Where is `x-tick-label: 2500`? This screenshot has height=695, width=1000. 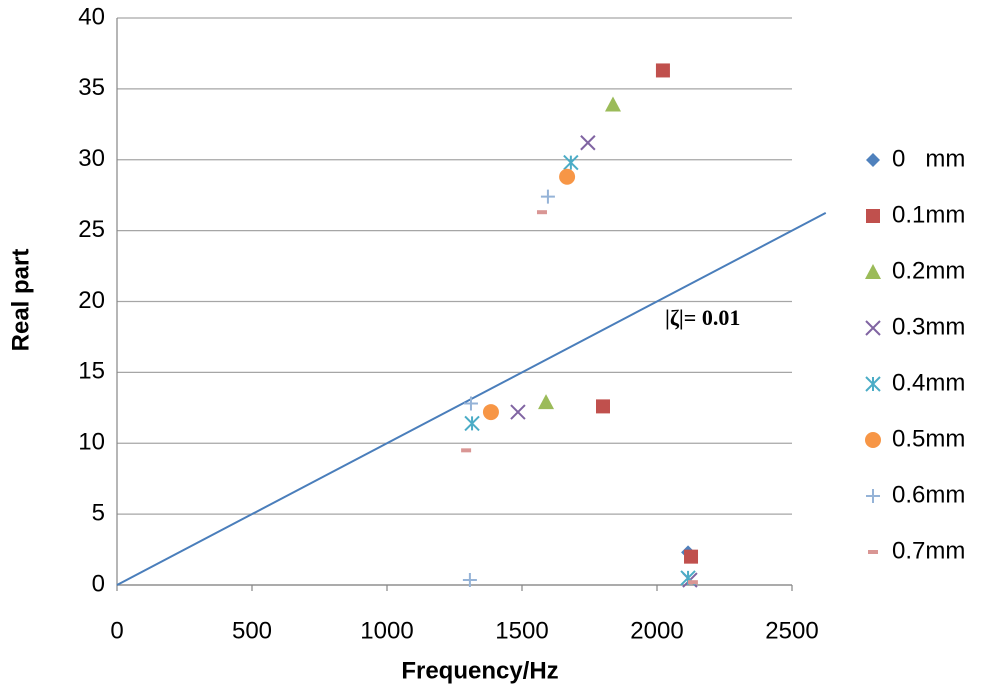 x-tick-label: 2500 is located at coordinates (791, 630).